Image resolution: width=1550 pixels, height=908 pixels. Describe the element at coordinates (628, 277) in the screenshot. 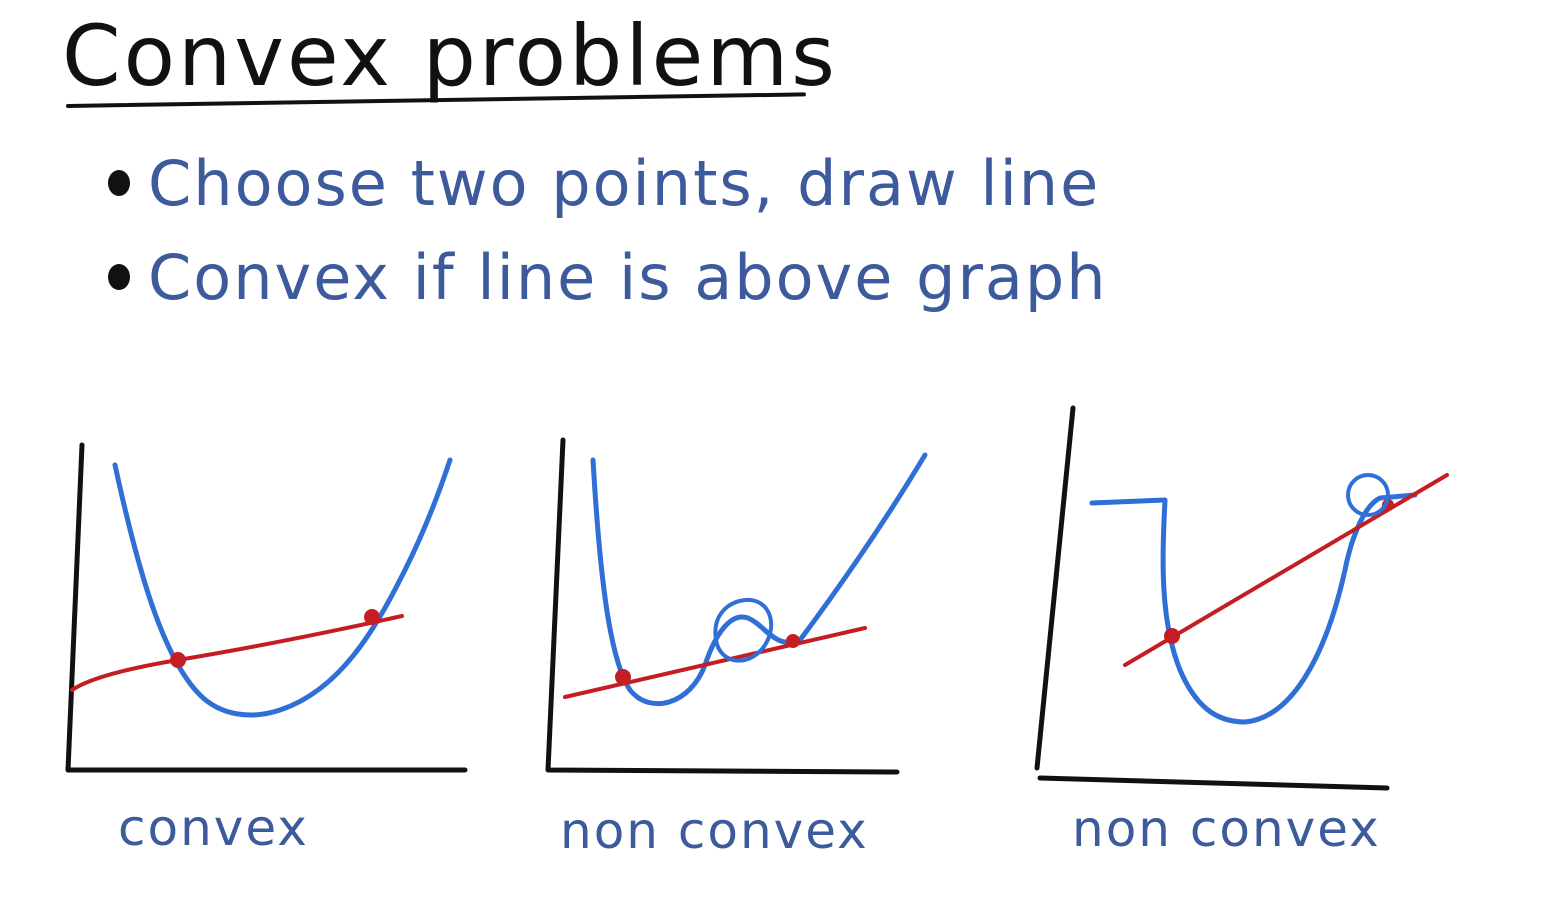

I see `bullet-text: Convex if line is above graph` at that location.